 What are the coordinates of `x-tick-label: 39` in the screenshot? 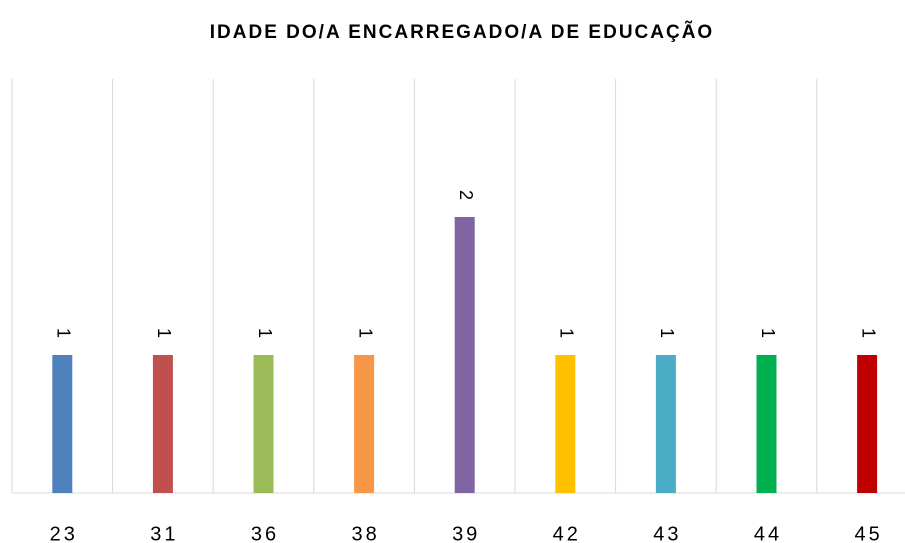 It's located at (466, 533).